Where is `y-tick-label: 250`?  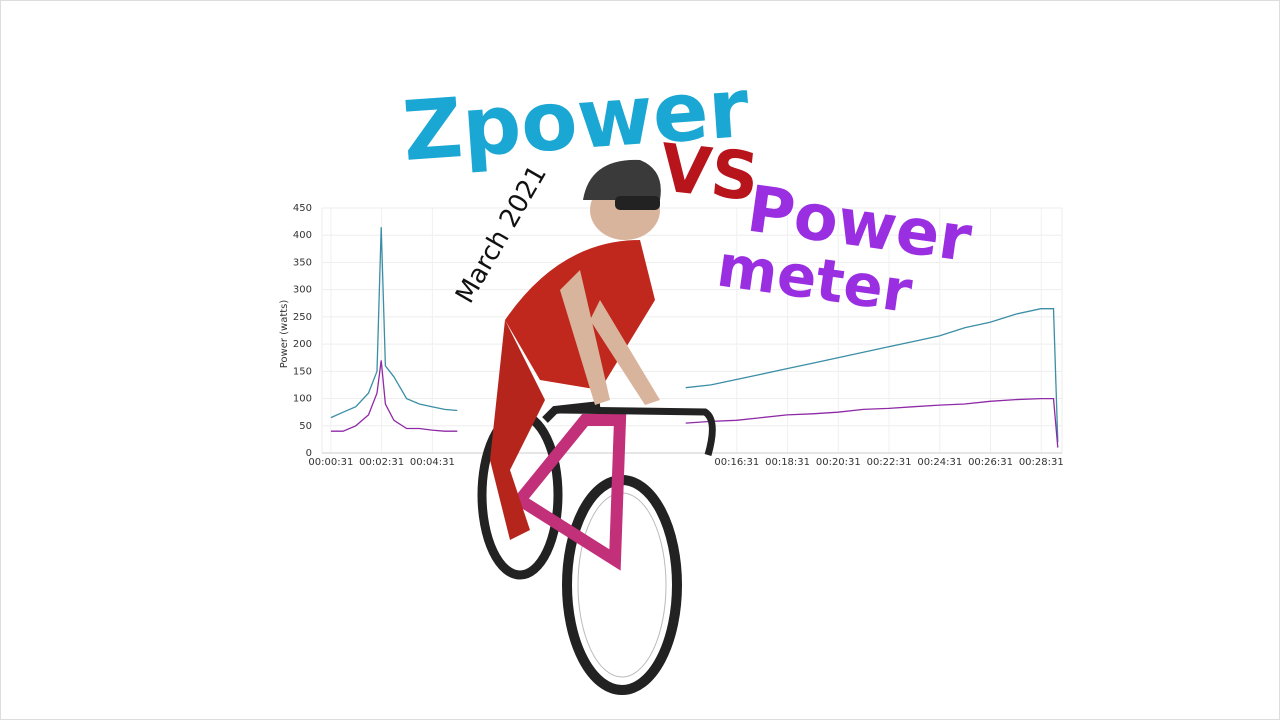
y-tick-label: 250 is located at coordinates (302, 317).